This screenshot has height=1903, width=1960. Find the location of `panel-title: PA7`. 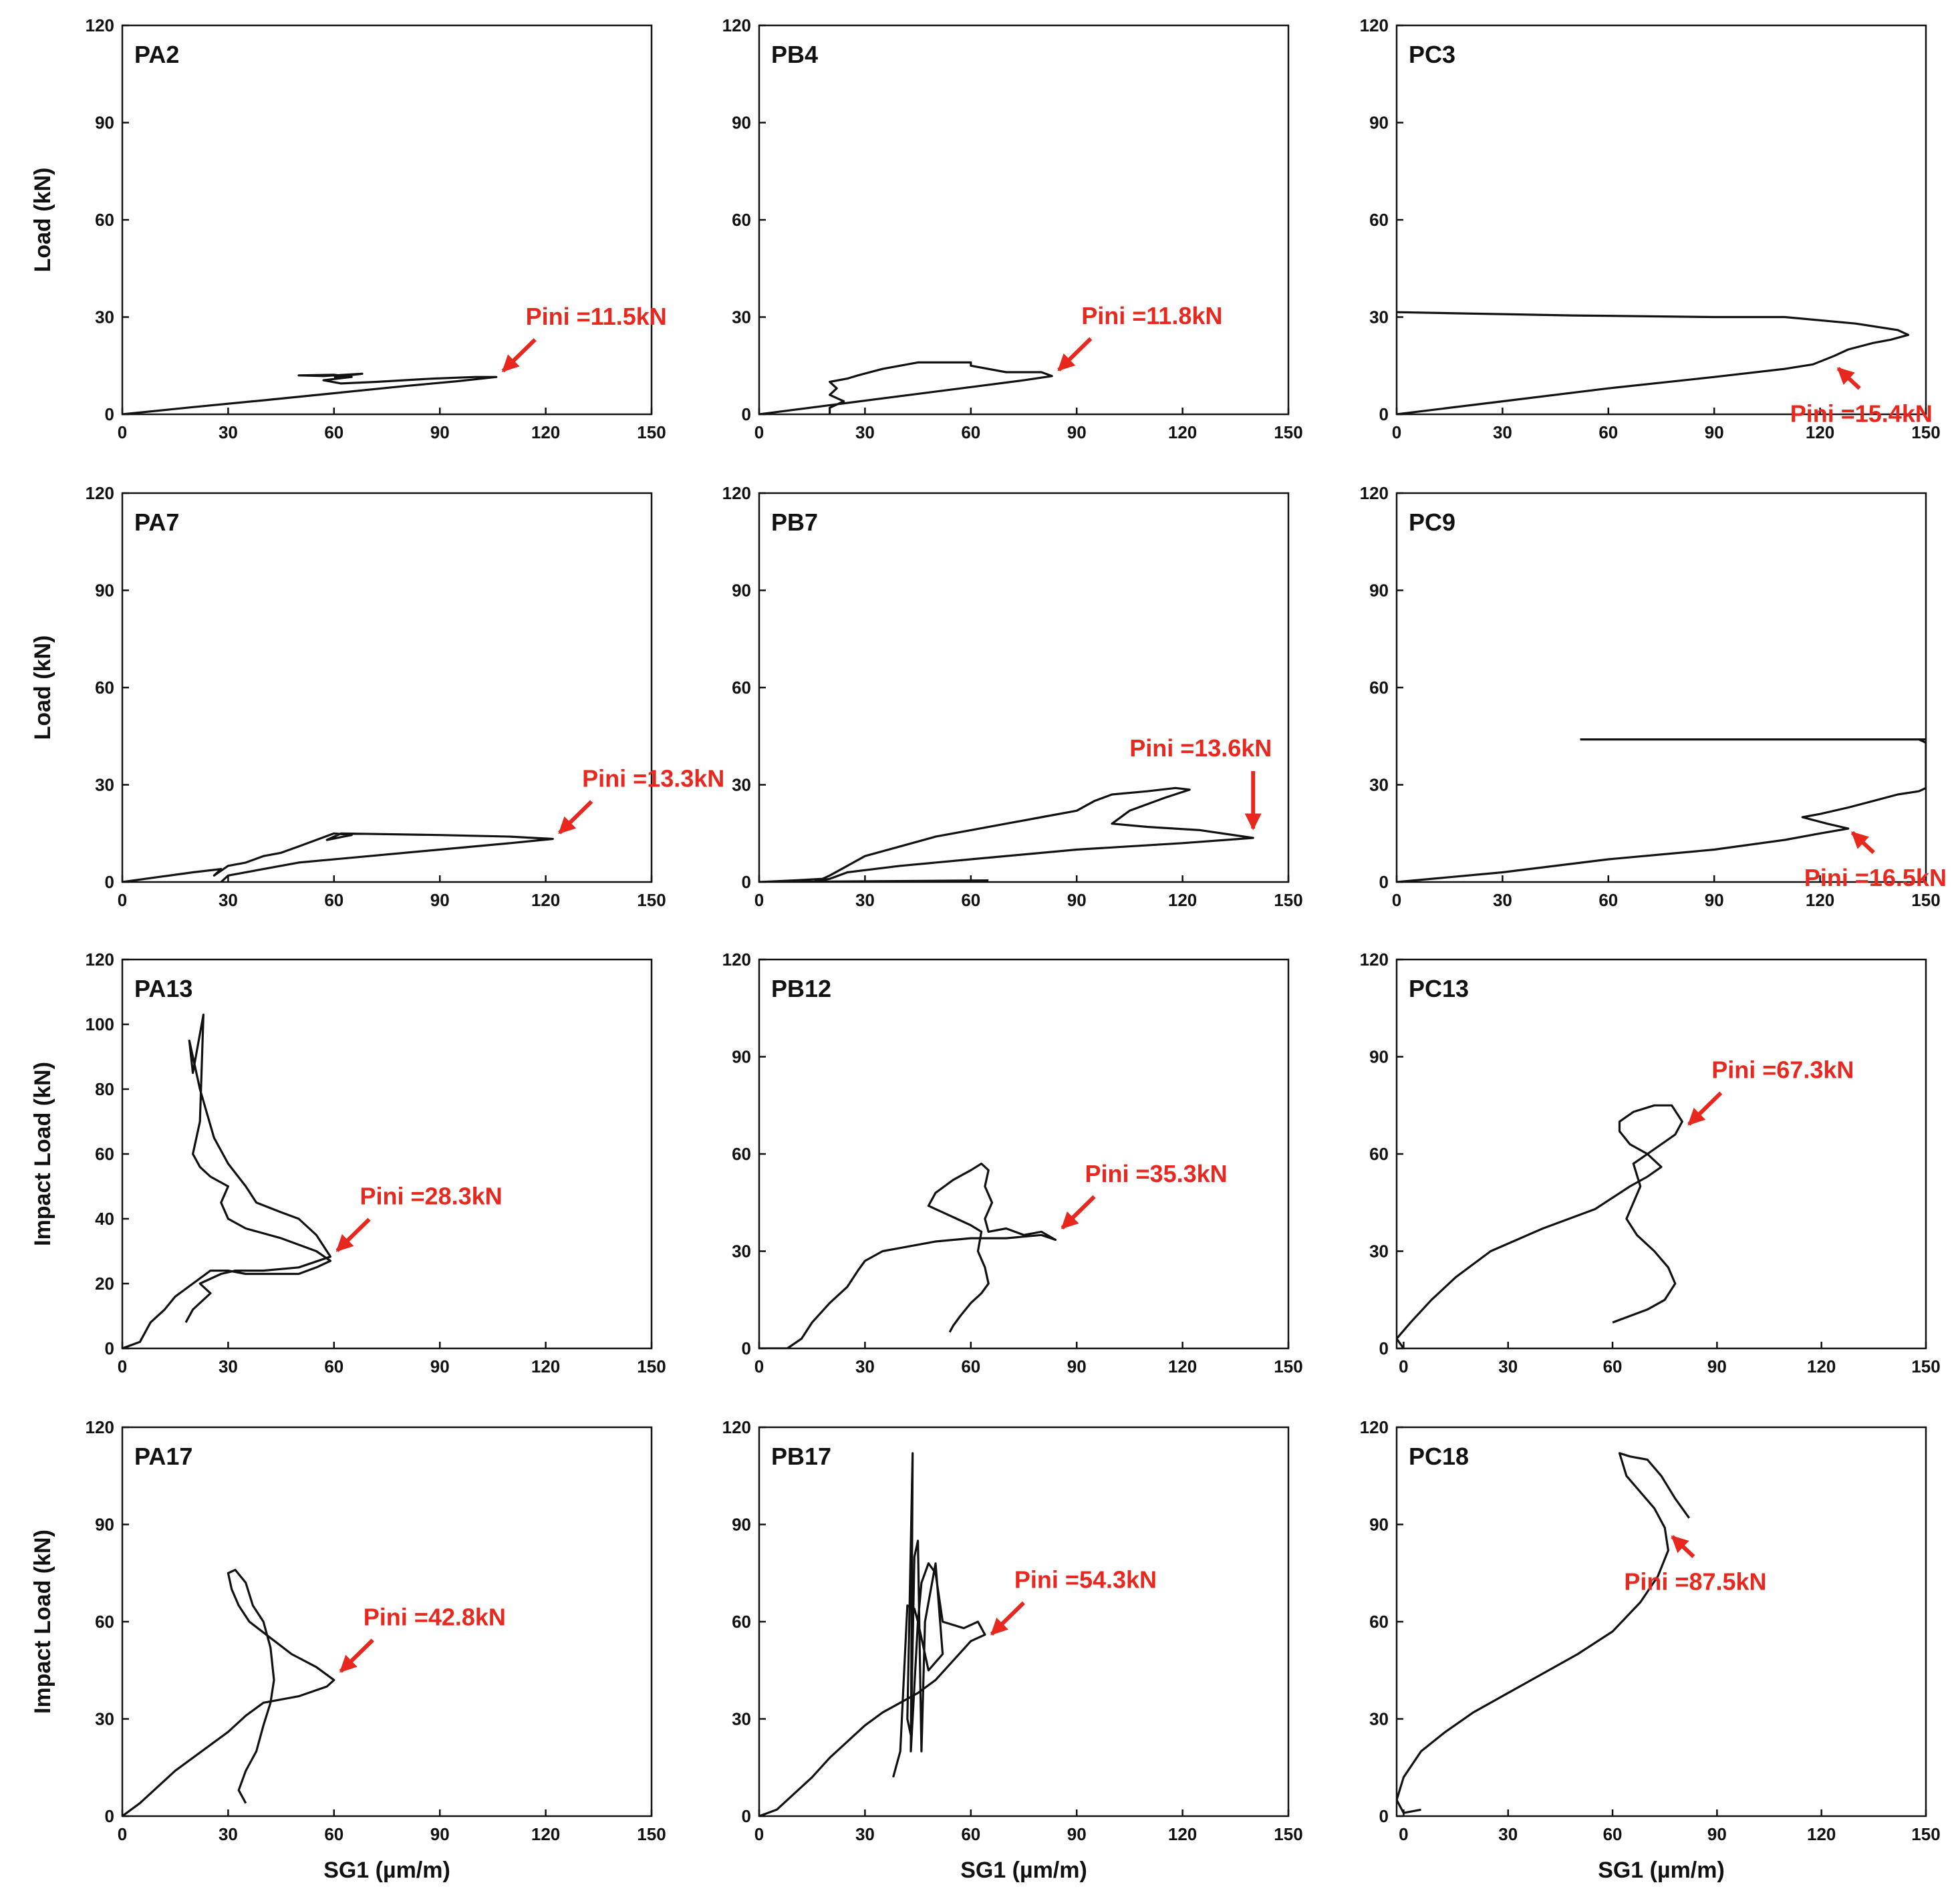

panel-title: PA7 is located at coordinates (156, 522).